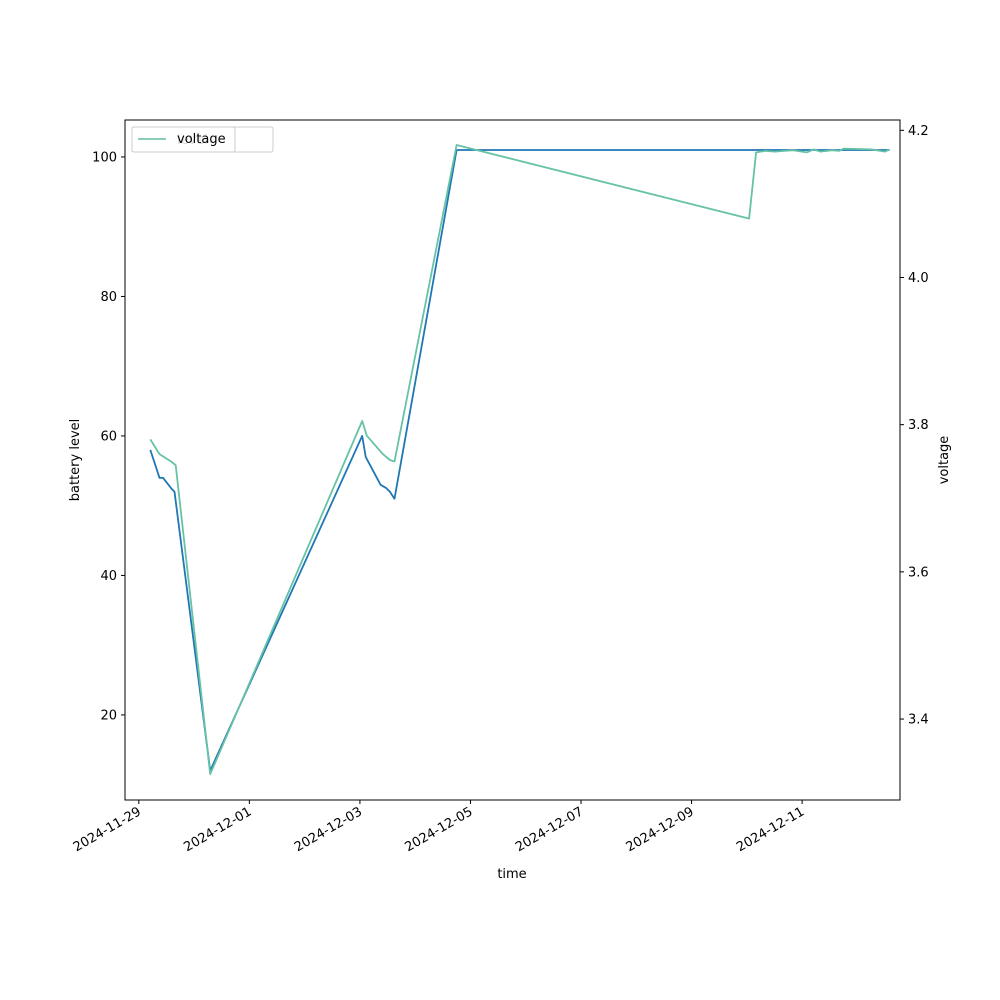 This screenshot has width=1000, height=1000. What do you see at coordinates (107, 829) in the screenshot?
I see `x-tick-label: 2024-11-29` at bounding box center [107, 829].